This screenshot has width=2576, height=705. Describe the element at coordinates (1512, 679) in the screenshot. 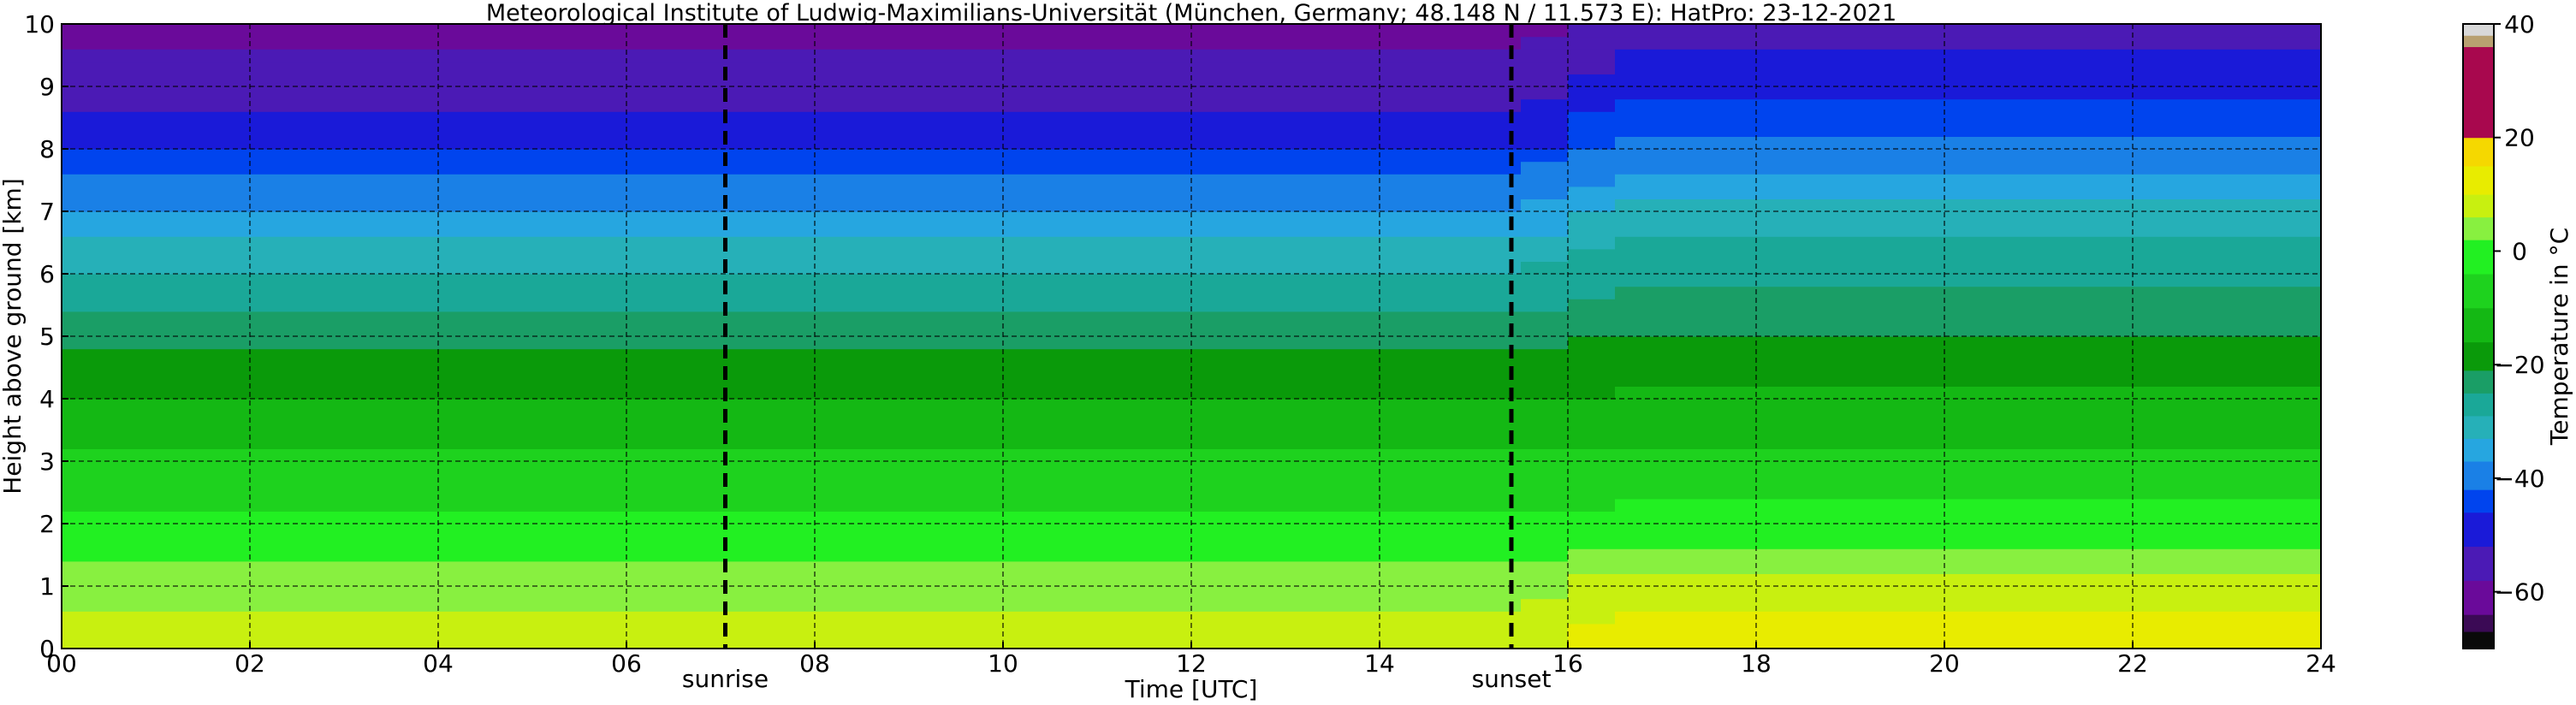

I see `sunset-label: sunset` at that location.